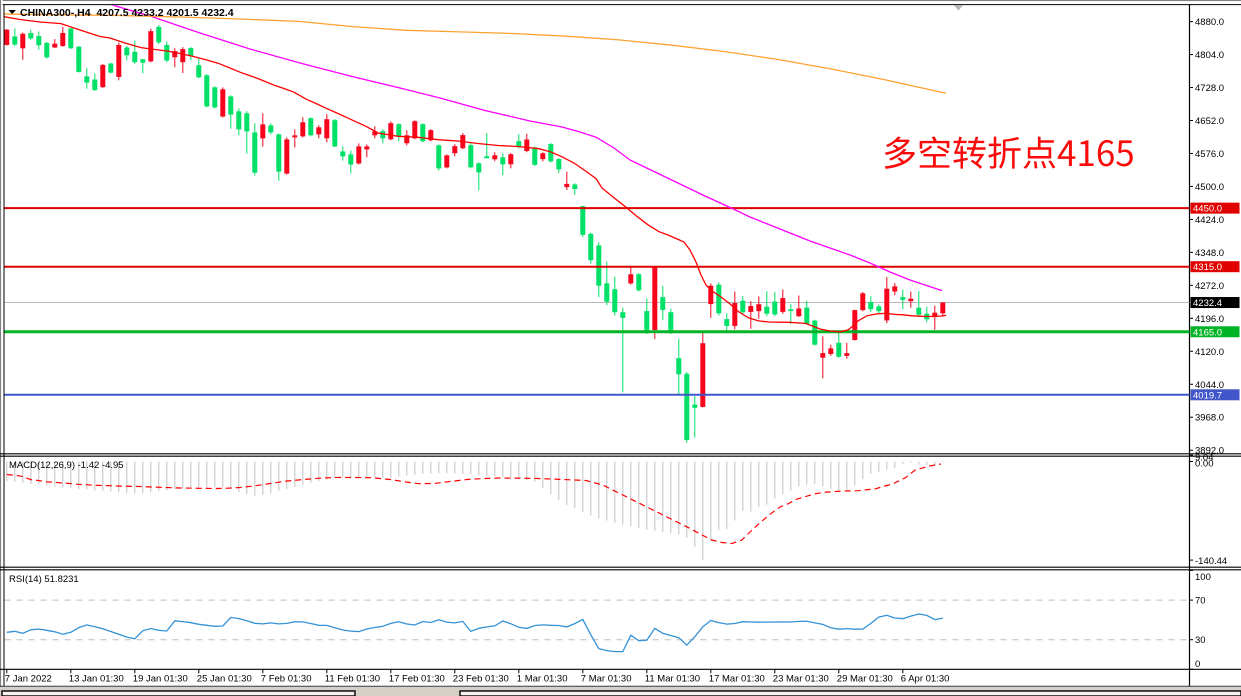  Describe the element at coordinates (475, 511) in the screenshot. I see `macd-panel` at that location.